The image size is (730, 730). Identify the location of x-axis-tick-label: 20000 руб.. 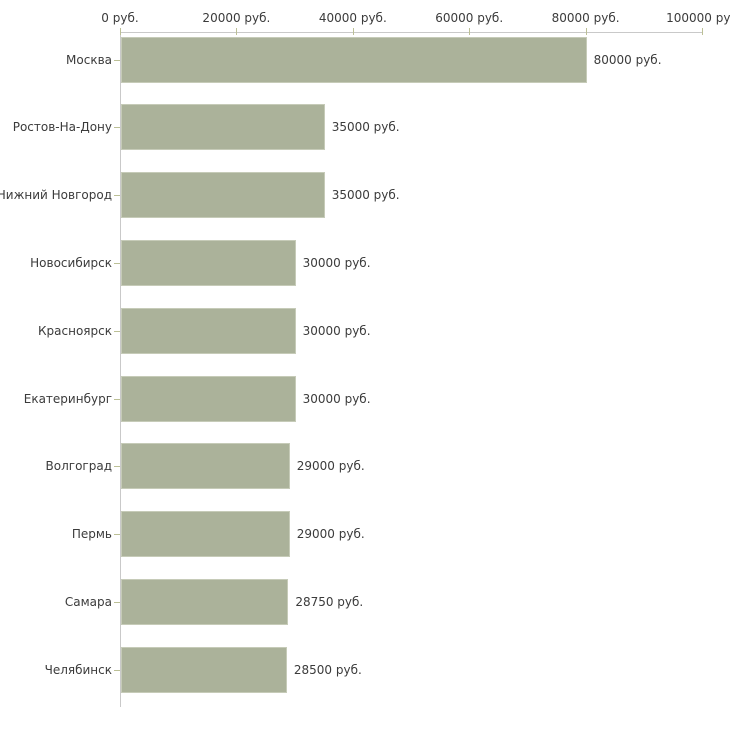
(236, 18).